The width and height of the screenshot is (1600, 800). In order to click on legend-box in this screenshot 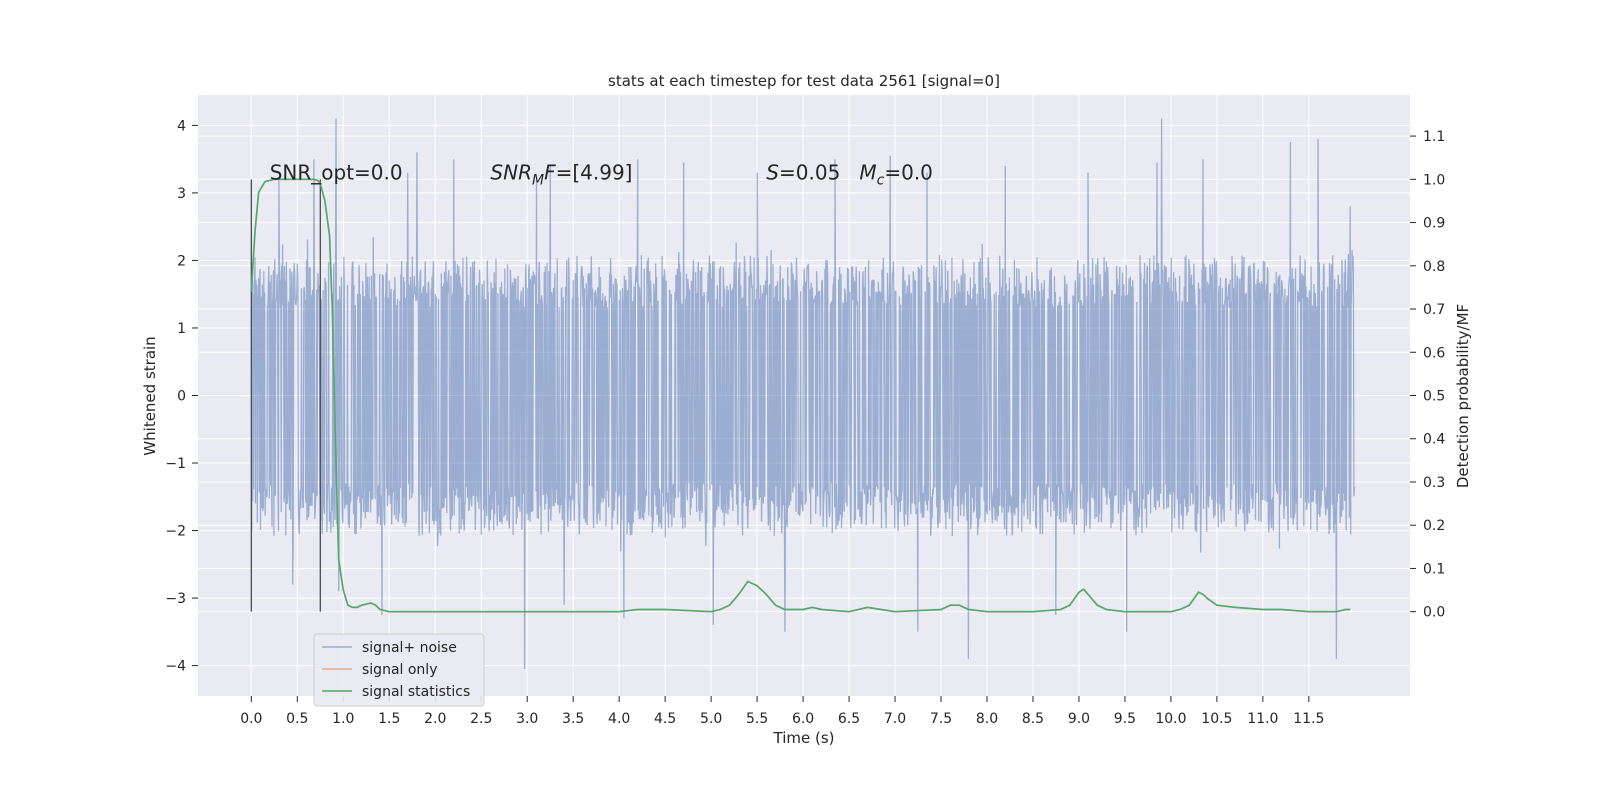, I will do `click(399, 670)`.